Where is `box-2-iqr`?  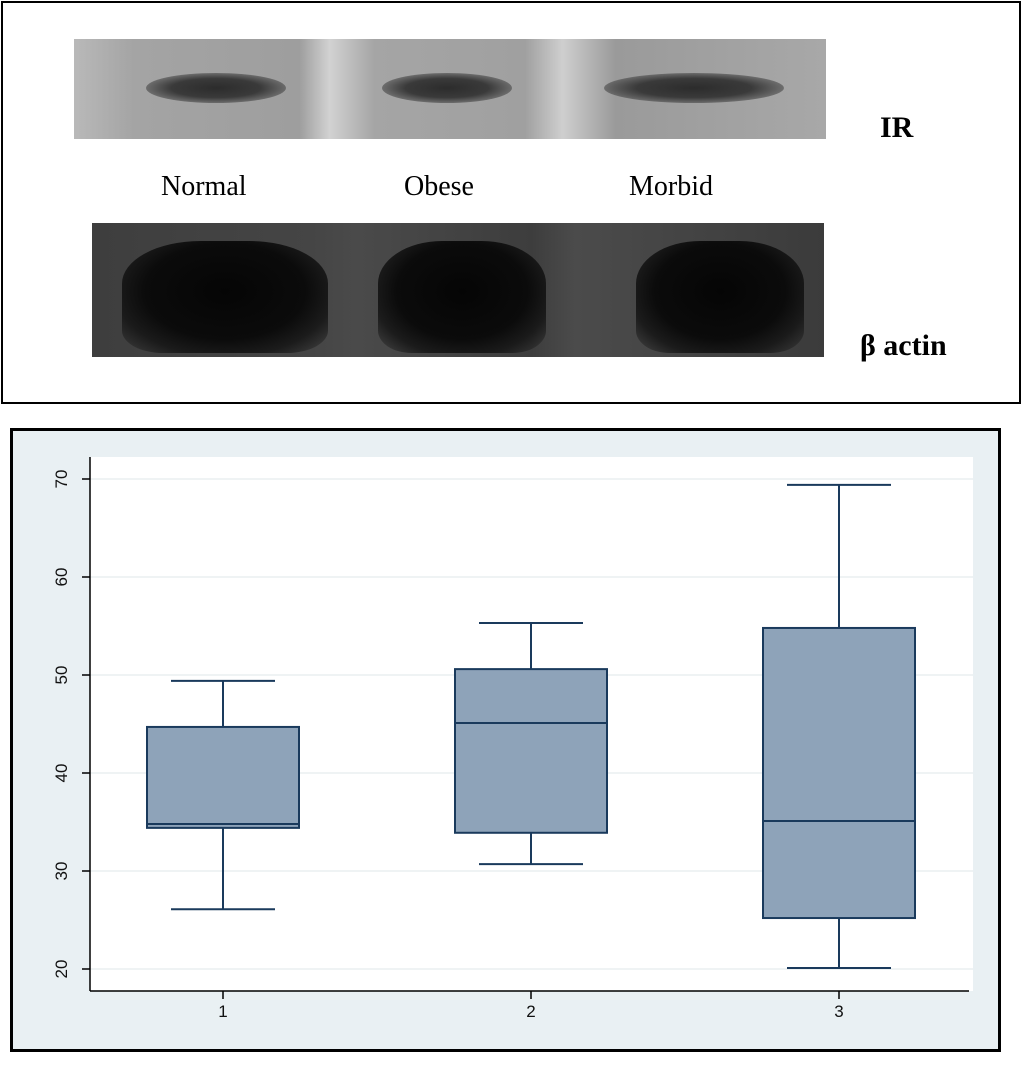
box-2-iqr is located at coordinates (531, 751).